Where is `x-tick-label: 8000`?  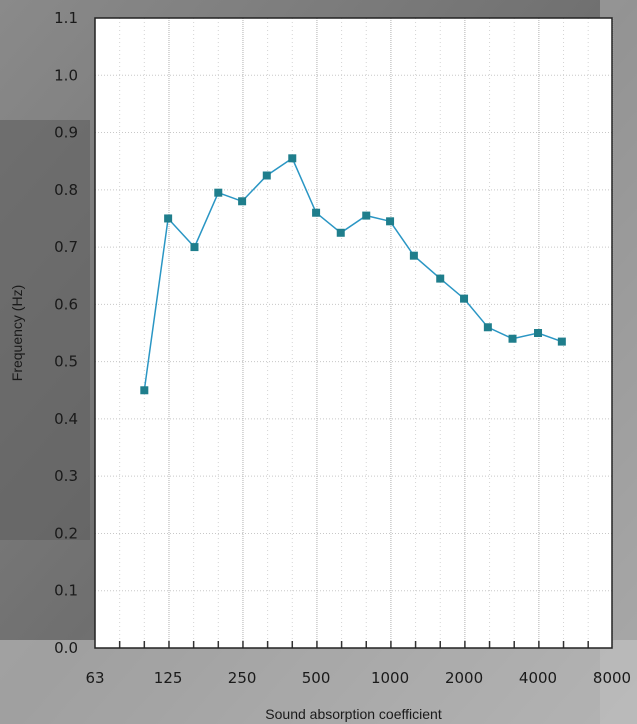 x-tick-label: 8000 is located at coordinates (612, 678).